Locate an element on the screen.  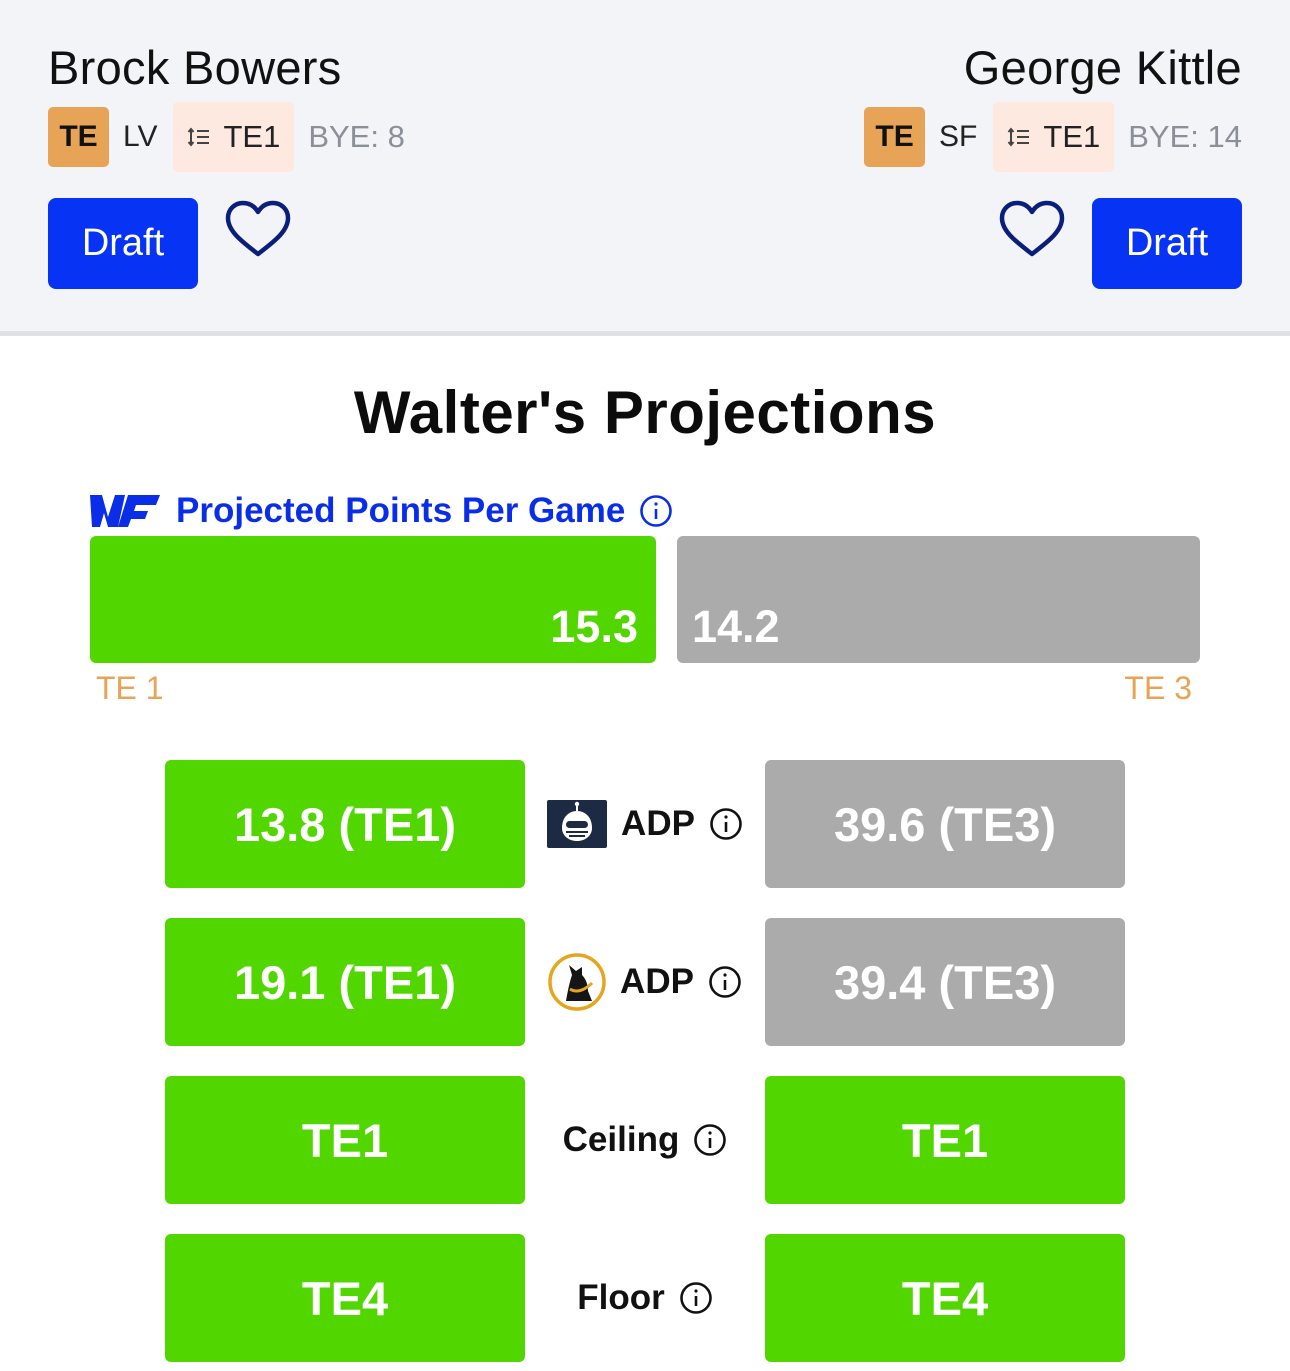
player-name: George Kittle is located at coordinates (1102, 67).